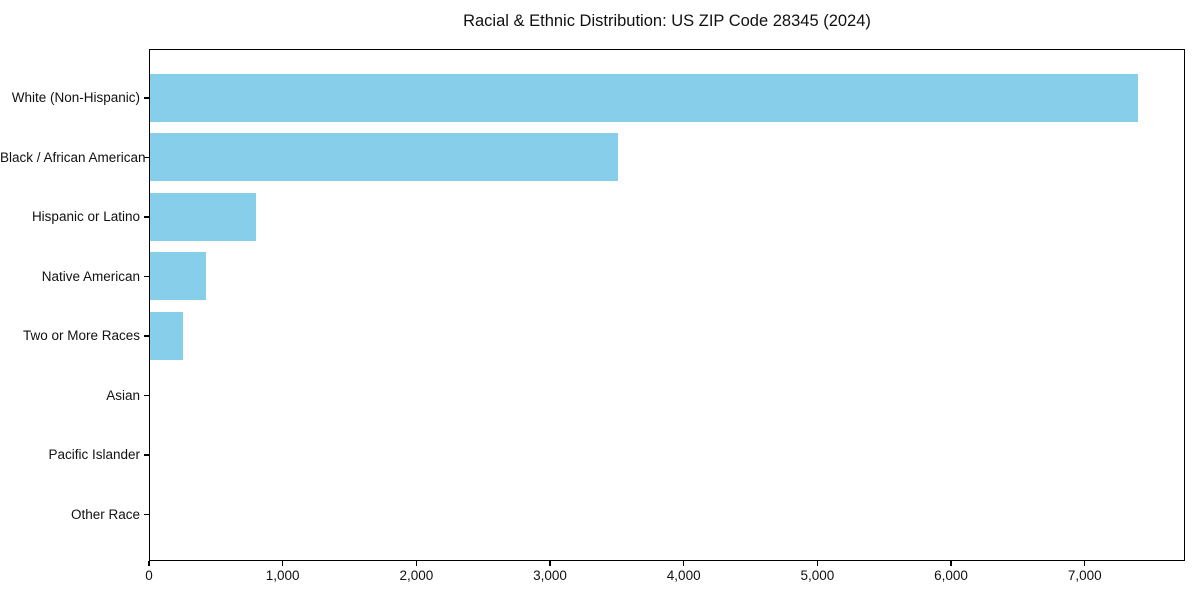 Image resolution: width=1200 pixels, height=600 pixels. I want to click on y-axis-label: Two or More Races, so click(81, 335).